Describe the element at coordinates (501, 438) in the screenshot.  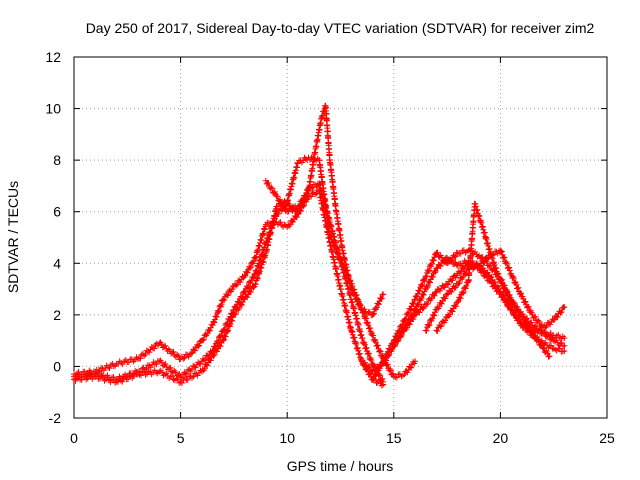
I see `x-tick-label: 20` at that location.